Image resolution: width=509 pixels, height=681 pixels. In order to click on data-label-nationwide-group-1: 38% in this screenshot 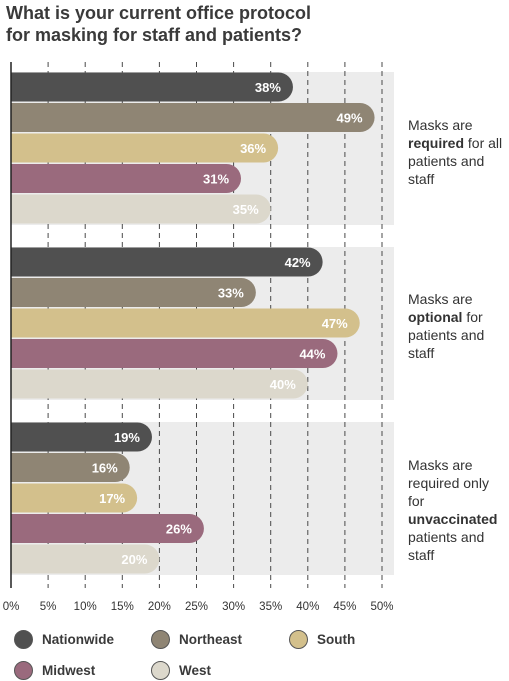, I will do `click(268, 87)`.